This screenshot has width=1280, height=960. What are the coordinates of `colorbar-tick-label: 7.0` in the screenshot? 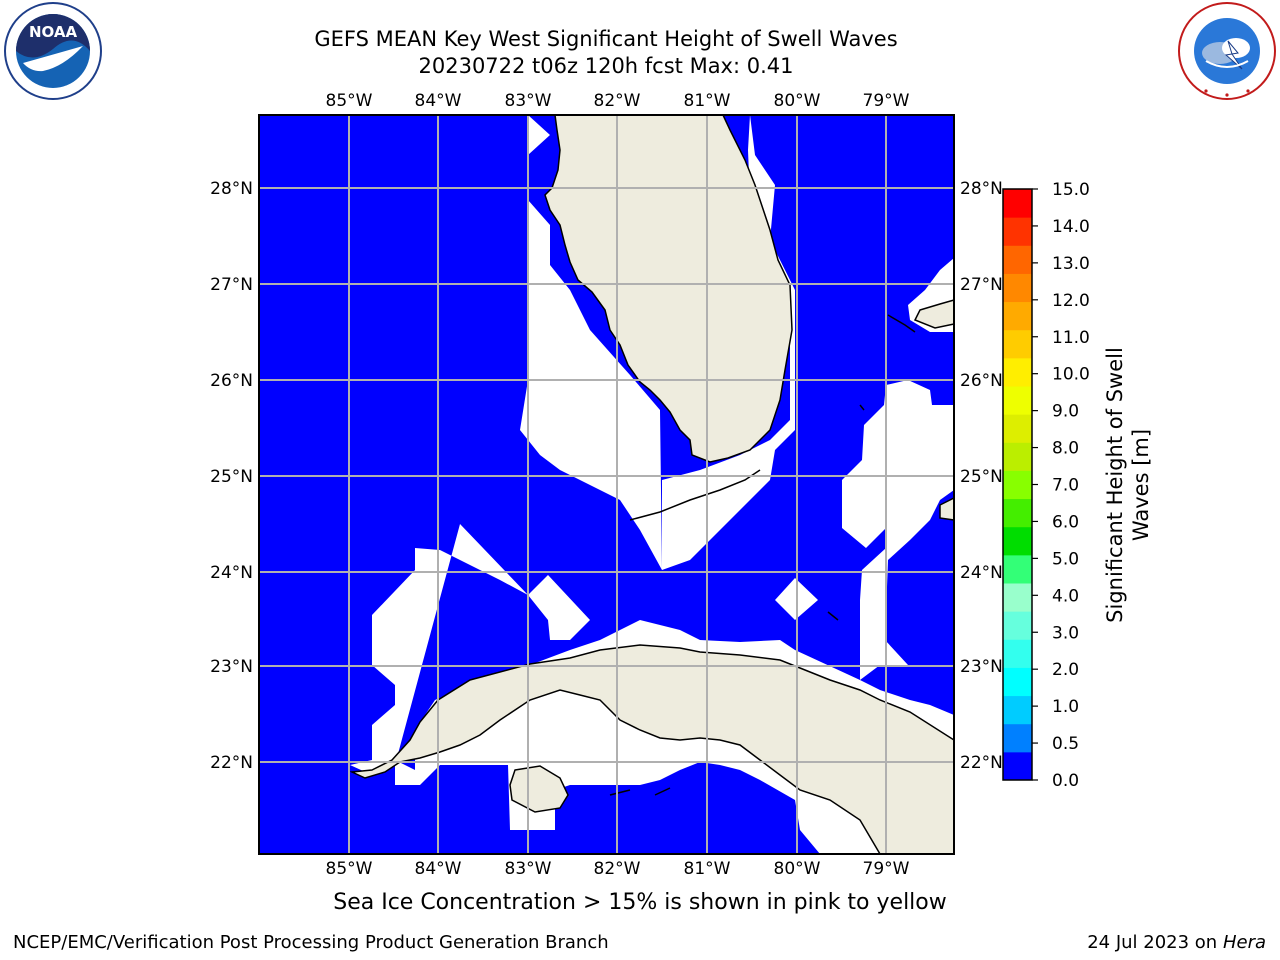 It's located at (1065, 486).